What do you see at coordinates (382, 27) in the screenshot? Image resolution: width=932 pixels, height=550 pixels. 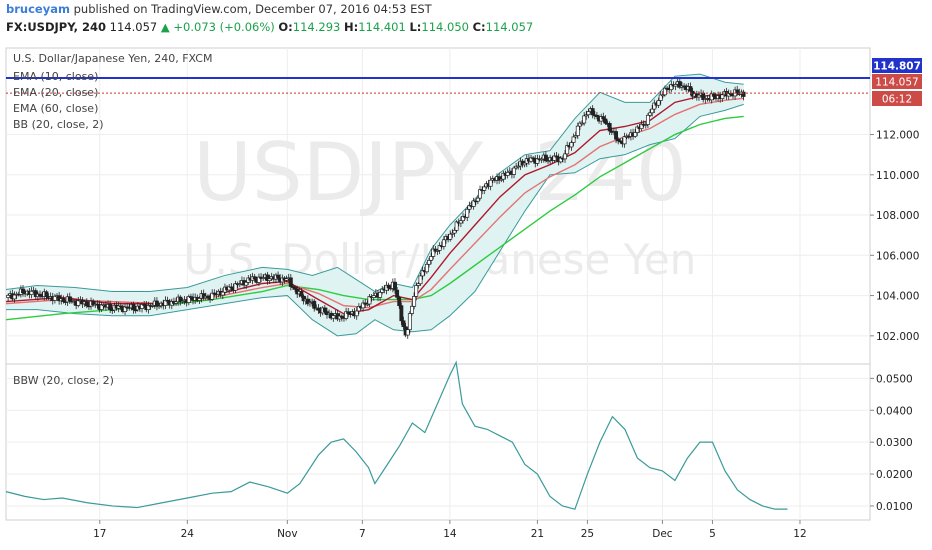 I see `high-value: 114.401` at bounding box center [382, 27].